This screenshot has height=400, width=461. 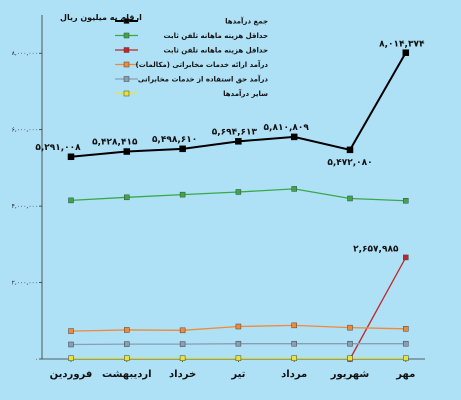 What do you see at coordinates (25, 130) in the screenshot?
I see `y-tick-label: ۶,۰۰۰,۰۰۰` at bounding box center [25, 130].